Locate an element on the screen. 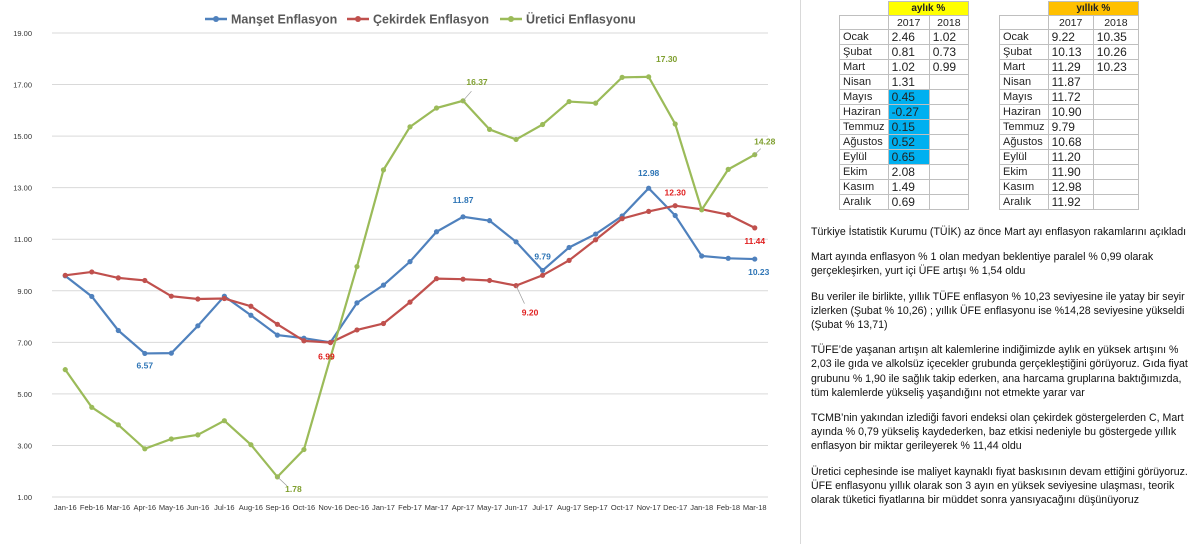 Image resolution: width=1200 pixels, height=544 pixels. value-2018-cell: 10.35 is located at coordinates (1116, 37).